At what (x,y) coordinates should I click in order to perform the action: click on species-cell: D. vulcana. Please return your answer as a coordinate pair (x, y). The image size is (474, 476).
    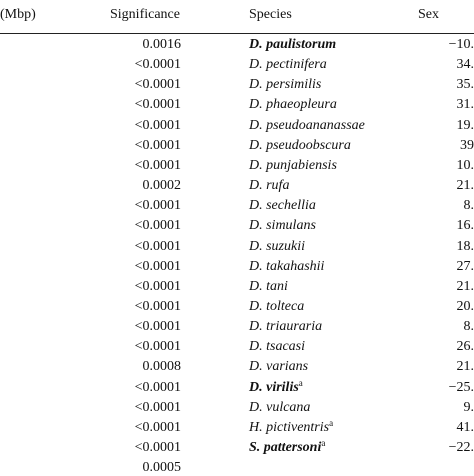
    Looking at the image, I should click on (279, 408).